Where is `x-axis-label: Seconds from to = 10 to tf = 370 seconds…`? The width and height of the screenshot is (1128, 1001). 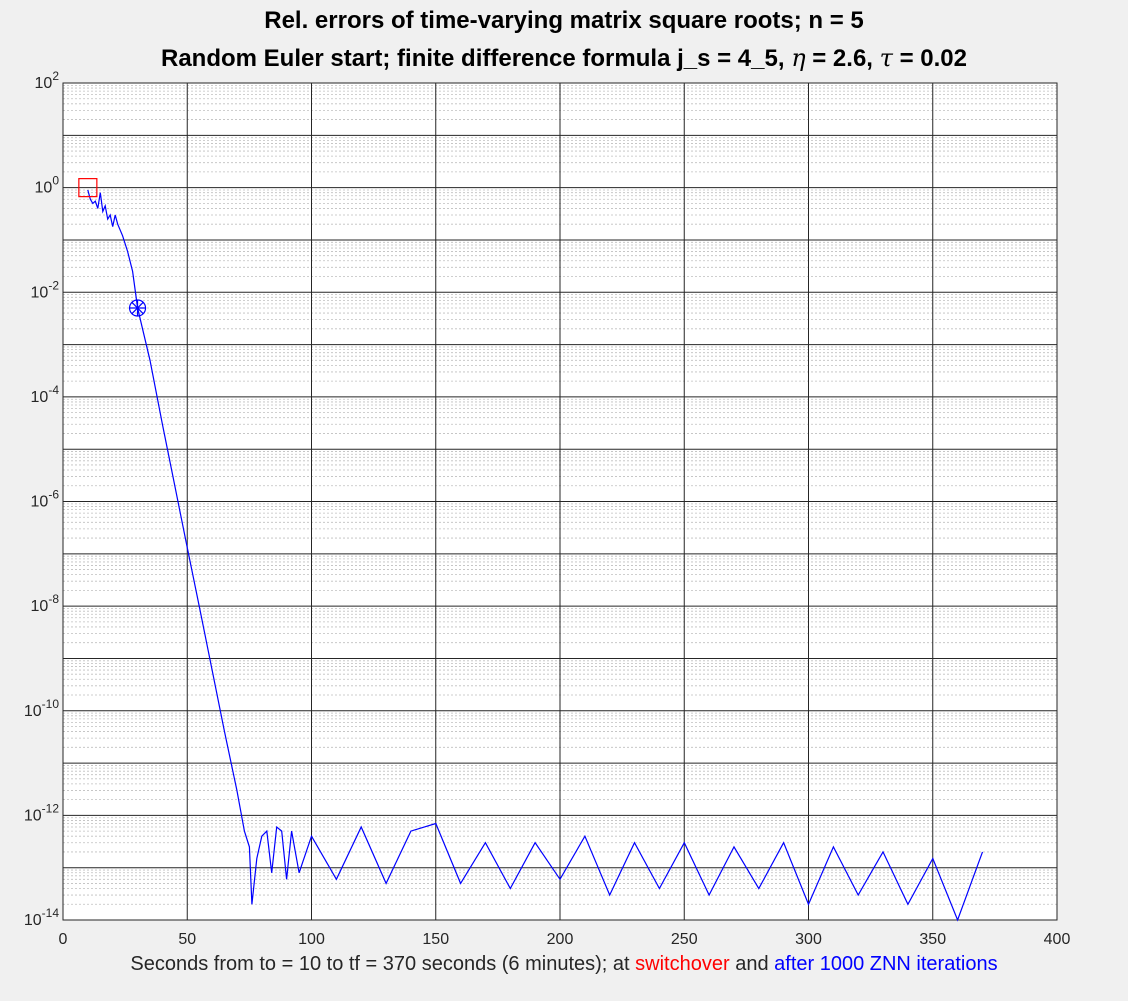 x-axis-label: Seconds from to = 10 to tf = 370 seconds… is located at coordinates (564, 964).